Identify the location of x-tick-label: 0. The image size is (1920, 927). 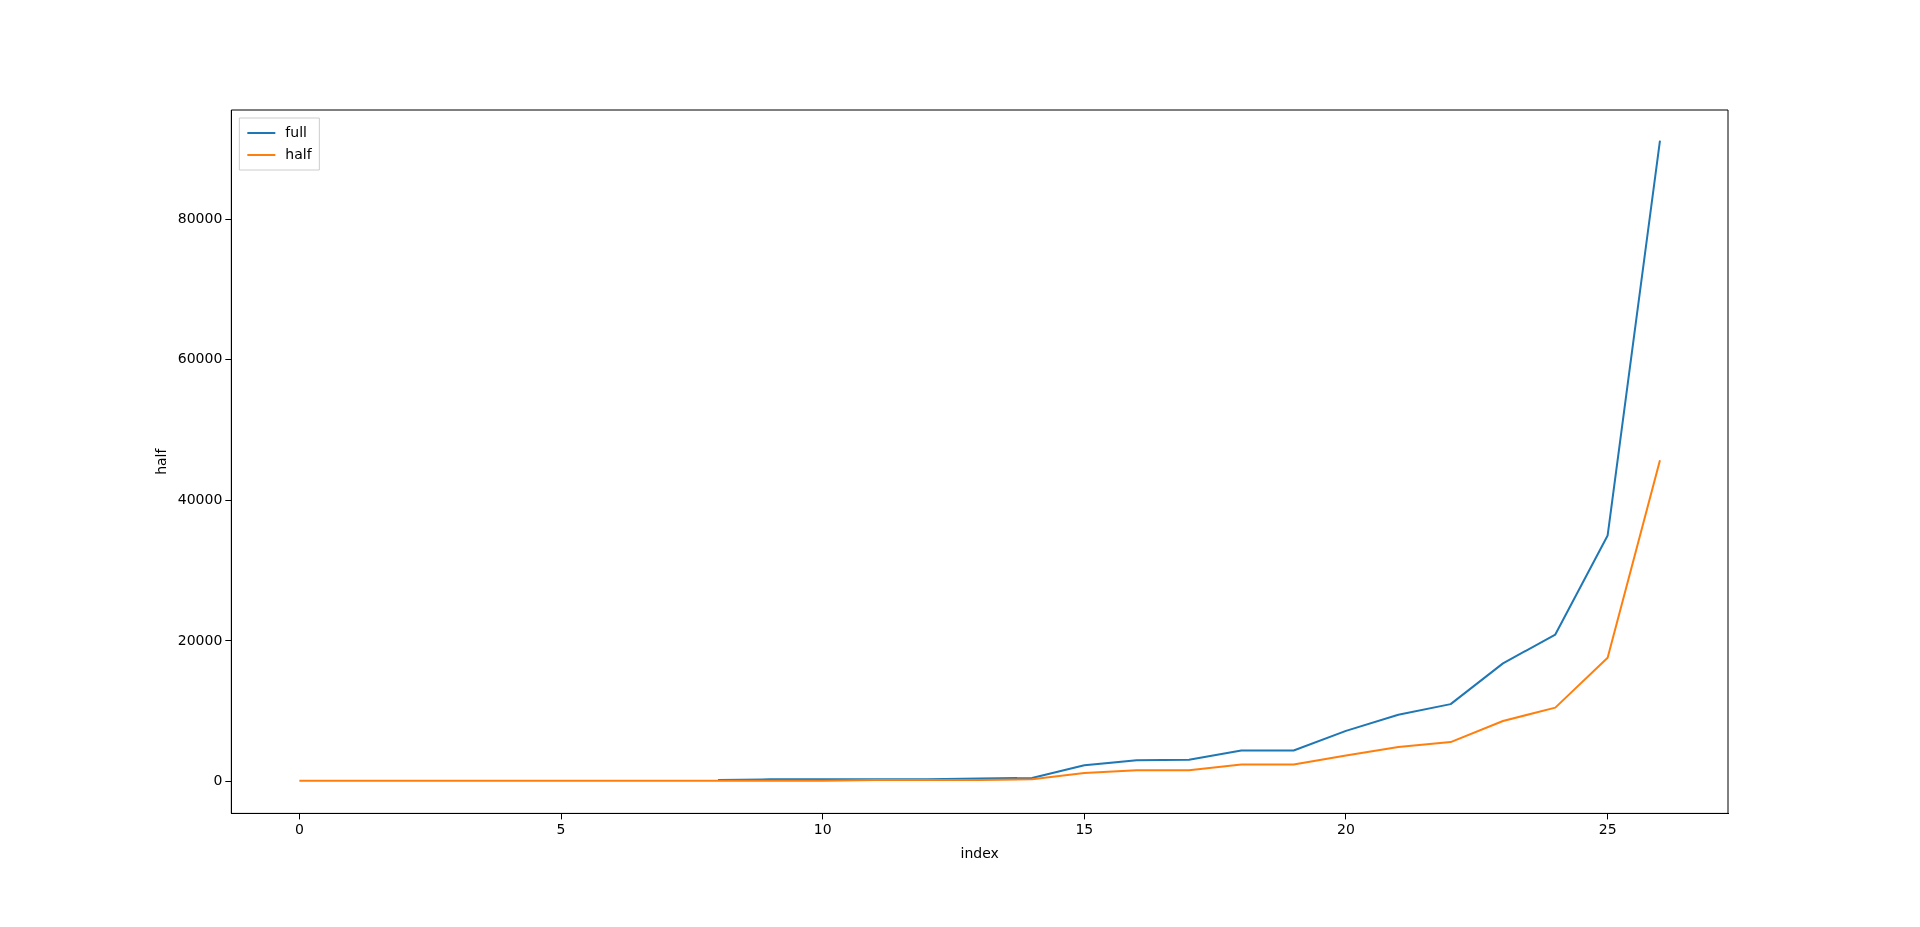
(299, 829).